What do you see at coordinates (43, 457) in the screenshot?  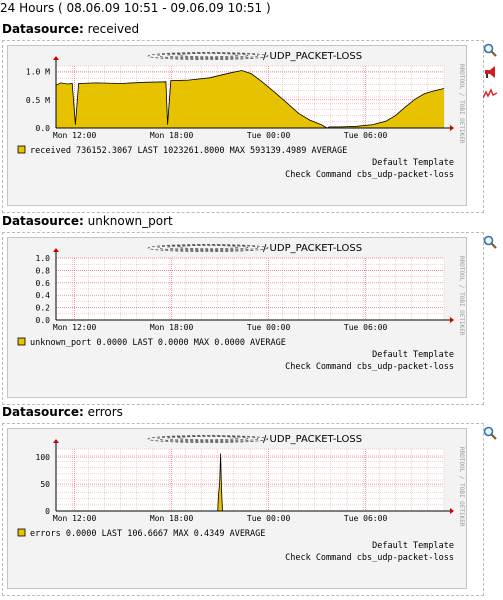 I see `y-tick-label: 100` at bounding box center [43, 457].